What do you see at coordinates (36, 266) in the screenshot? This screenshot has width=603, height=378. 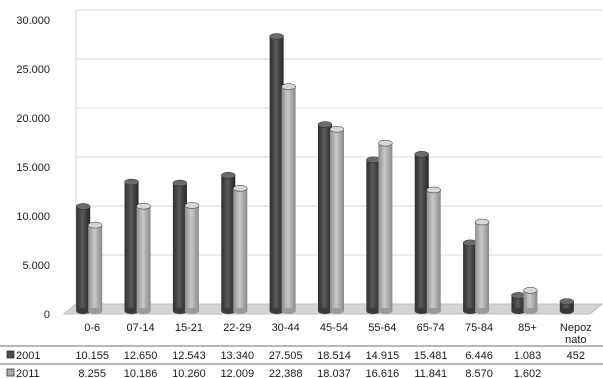 I see `y-tick-label: 5.000` at bounding box center [36, 266].